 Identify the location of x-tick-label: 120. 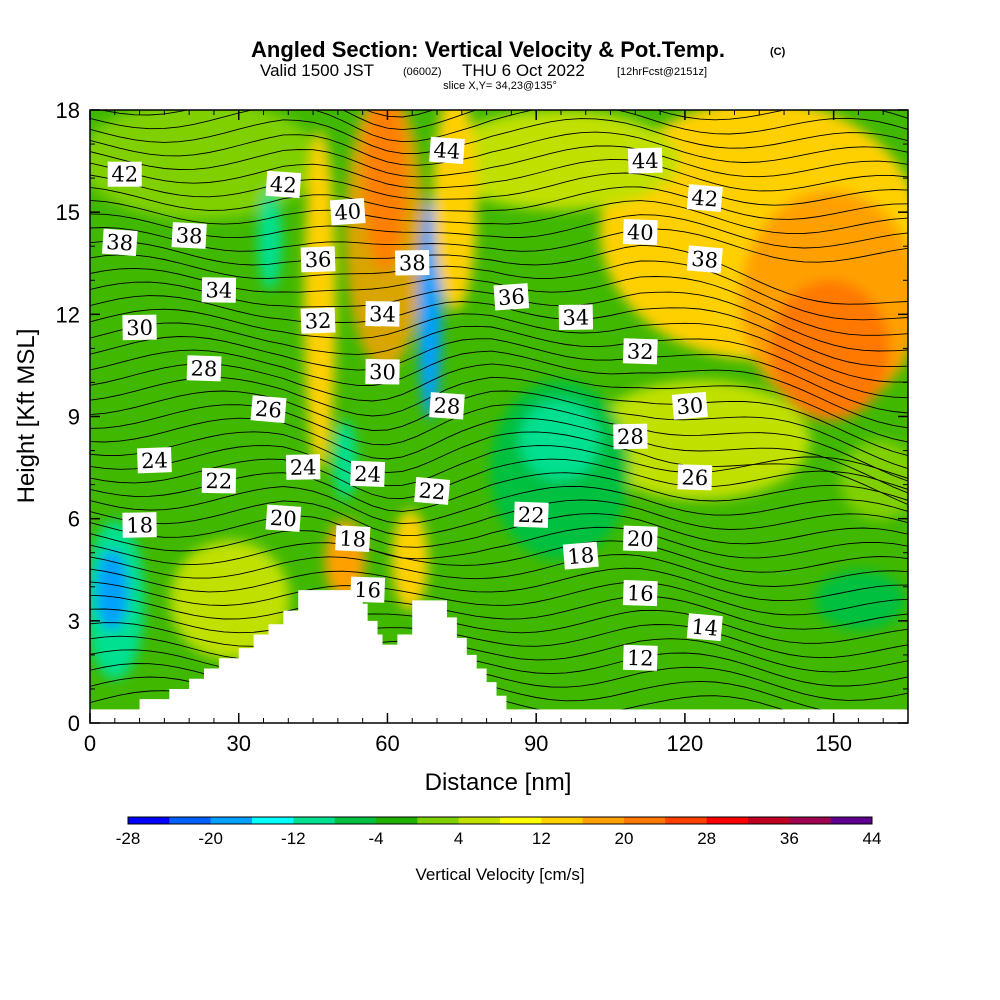
(685, 743).